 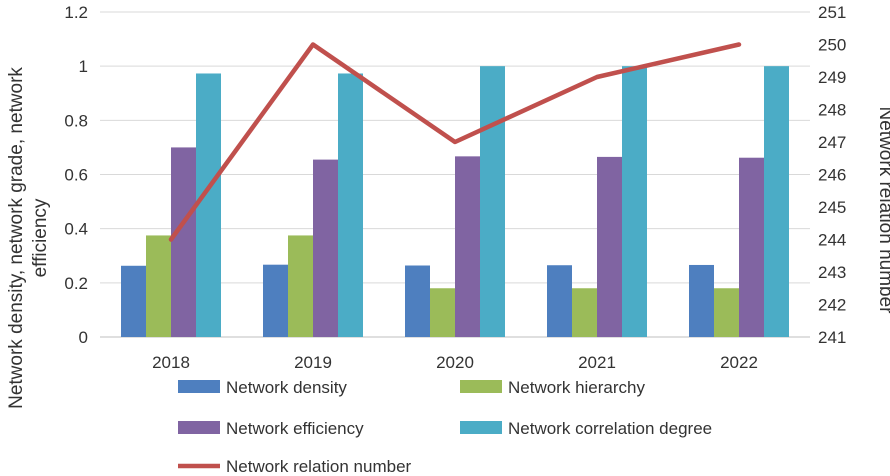 What do you see at coordinates (832, 77) in the screenshot?
I see `y2-tick-label: 249` at bounding box center [832, 77].